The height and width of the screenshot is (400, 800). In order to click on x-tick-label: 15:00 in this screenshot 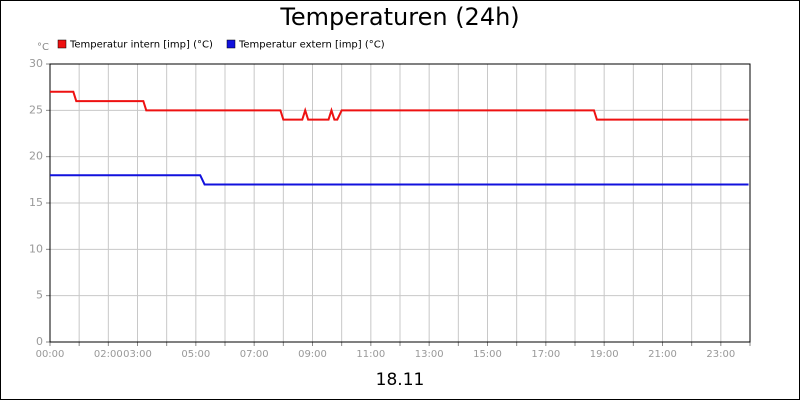, I will do `click(487, 354)`.